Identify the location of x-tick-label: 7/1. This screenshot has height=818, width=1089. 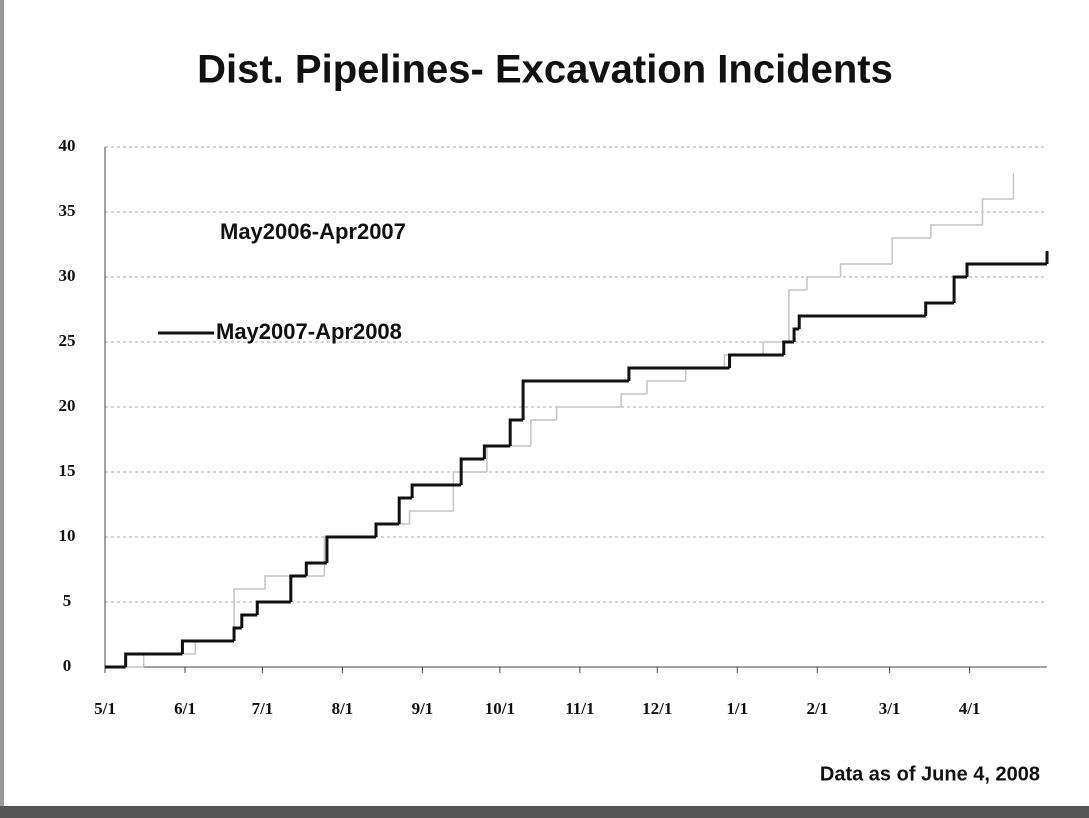
(263, 708).